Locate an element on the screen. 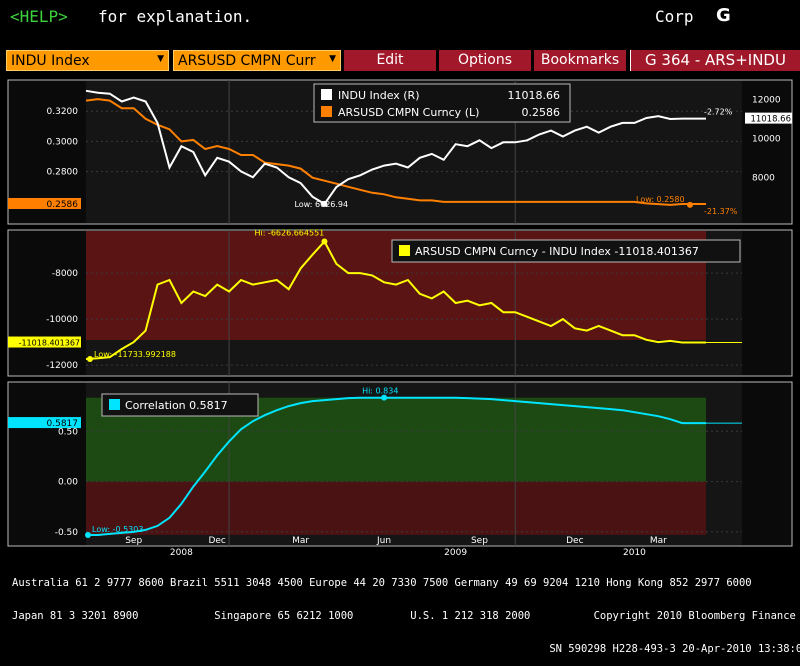  year-label: 2009 is located at coordinates (455, 552).